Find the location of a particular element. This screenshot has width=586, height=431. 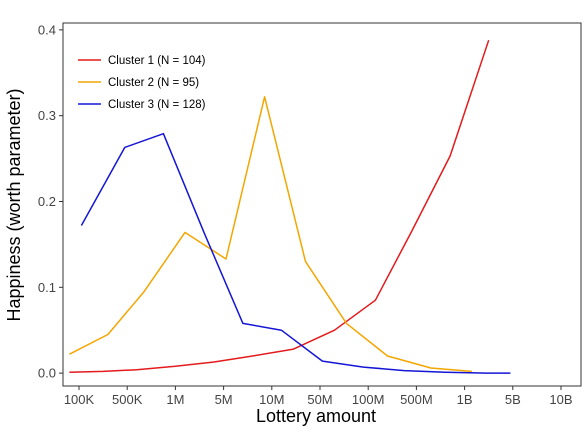

y-tick-label: 0.1 is located at coordinates (47, 287).